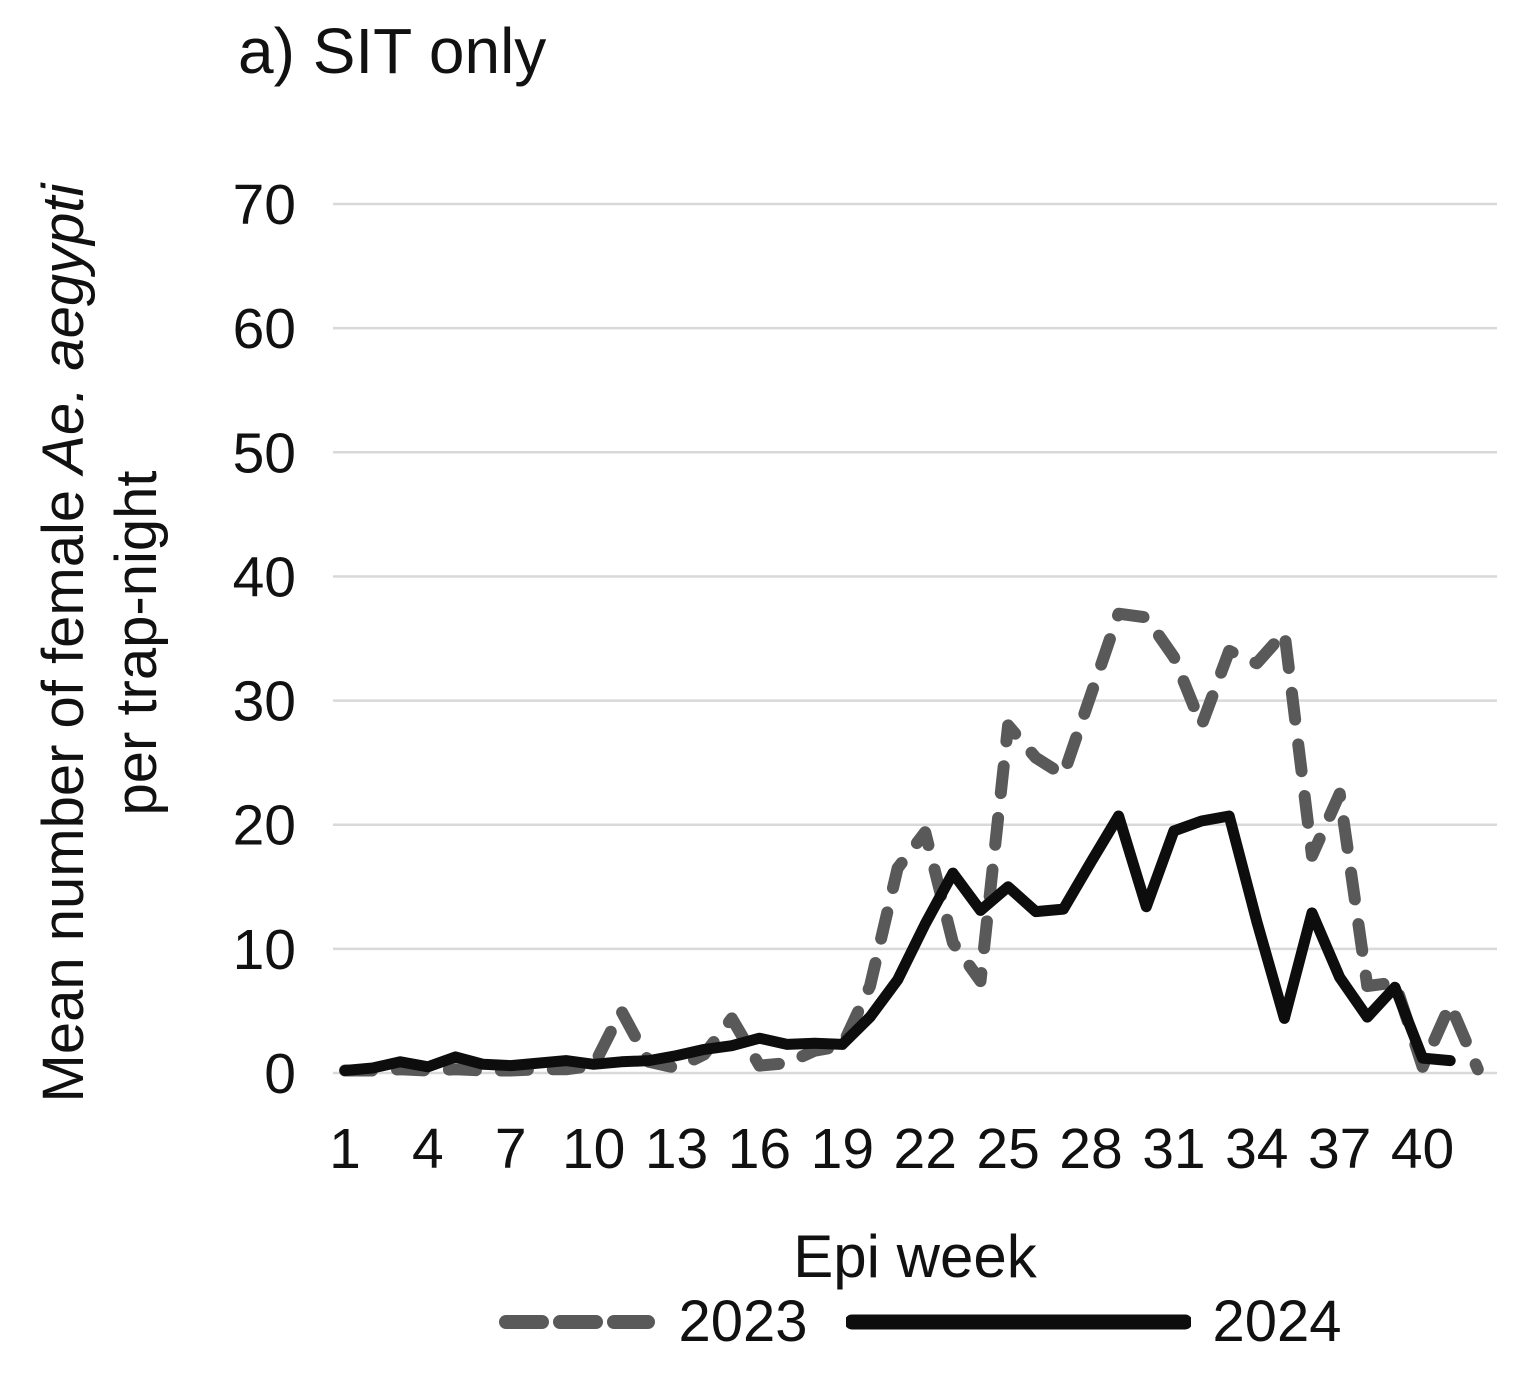  I want to click on legend-item-2024: 2024, so click(1093, 1321).